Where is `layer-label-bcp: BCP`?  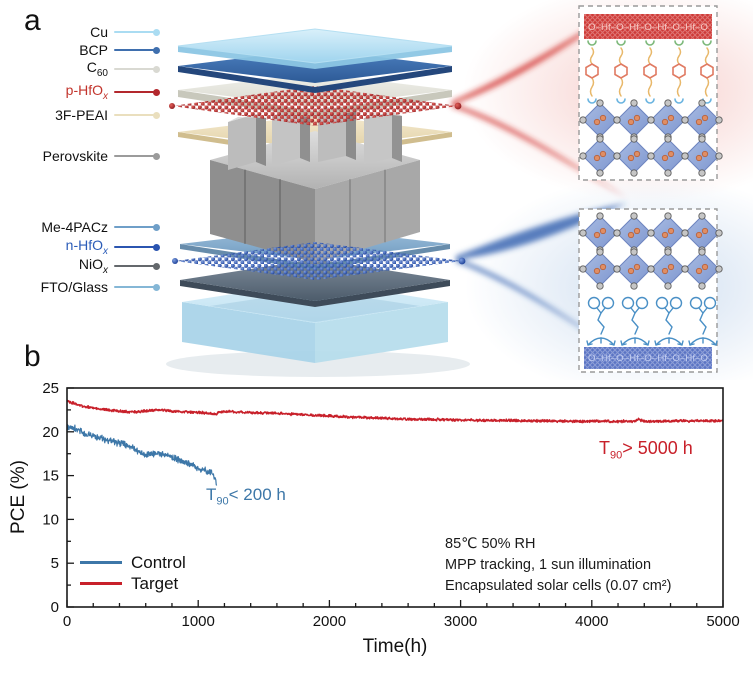 layer-label-bcp: BCP is located at coordinates (80, 50).